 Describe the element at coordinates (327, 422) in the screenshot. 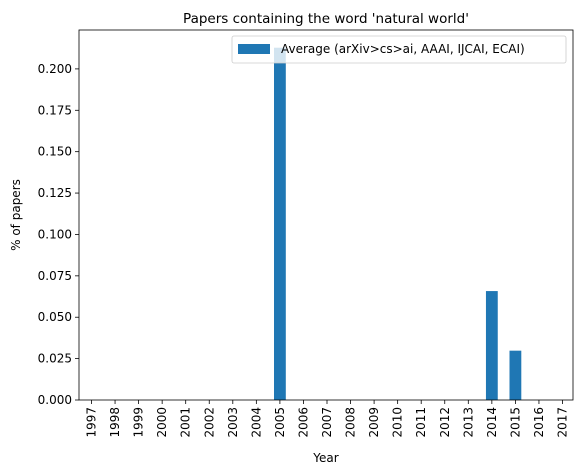

I see `x-tick-label-2007: 2007` at that location.